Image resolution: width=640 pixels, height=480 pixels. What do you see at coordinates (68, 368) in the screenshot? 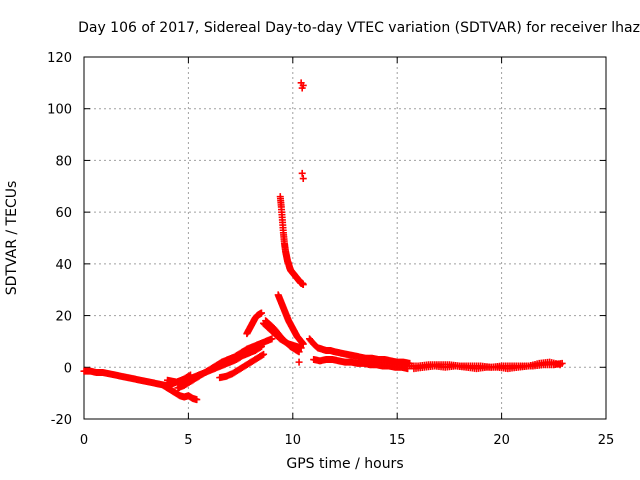
I see `y-tick-label: 0` at bounding box center [68, 368].